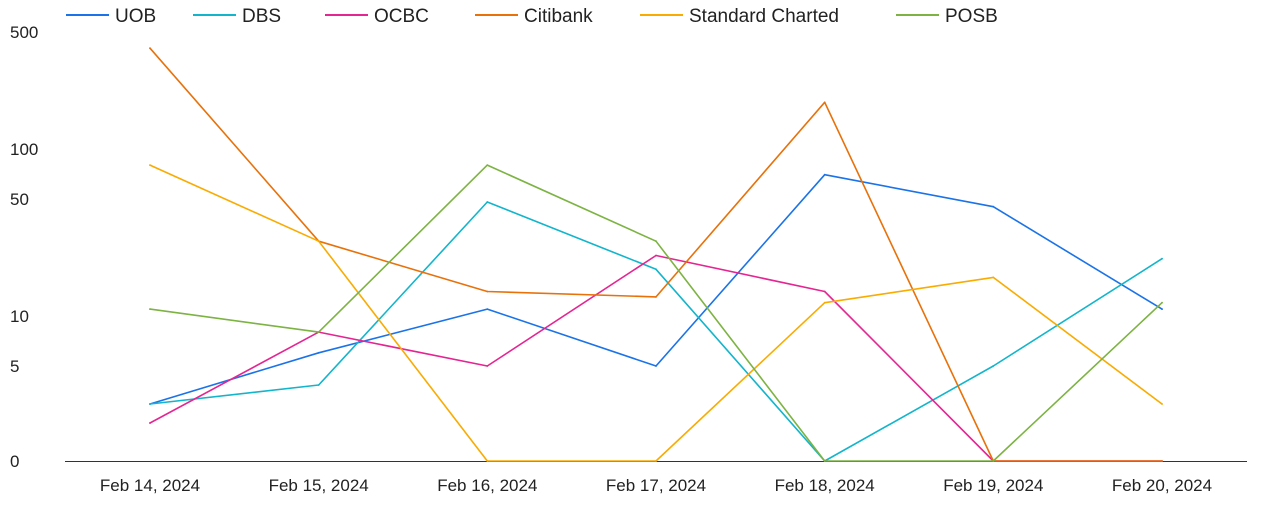  I want to click on x-tick-label-feb-17-2024: Feb 17, 2024, so click(656, 485).